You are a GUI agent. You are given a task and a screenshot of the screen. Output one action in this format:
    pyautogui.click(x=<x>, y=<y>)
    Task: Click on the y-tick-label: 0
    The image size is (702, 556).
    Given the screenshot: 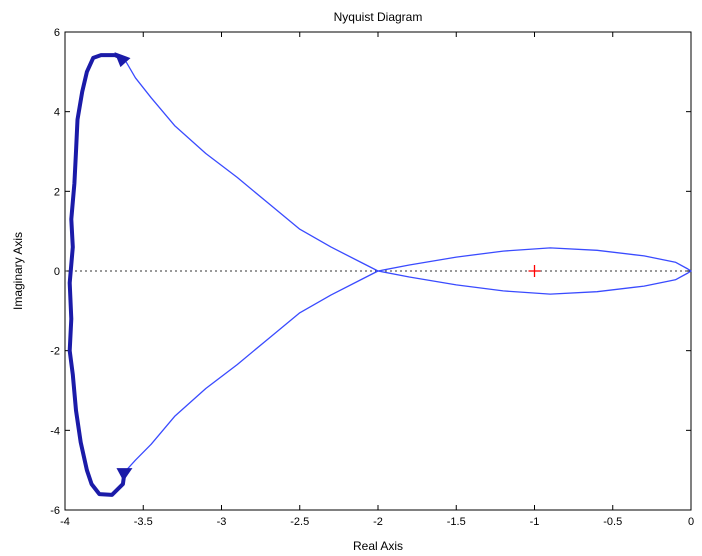 What is the action you would take?
    pyautogui.click(x=57, y=272)
    